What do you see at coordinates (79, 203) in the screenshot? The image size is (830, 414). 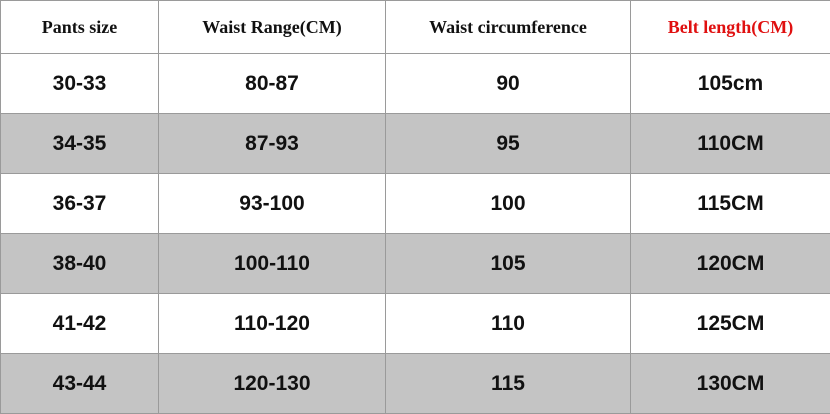 I see `table-cell: 36-37` at bounding box center [79, 203].